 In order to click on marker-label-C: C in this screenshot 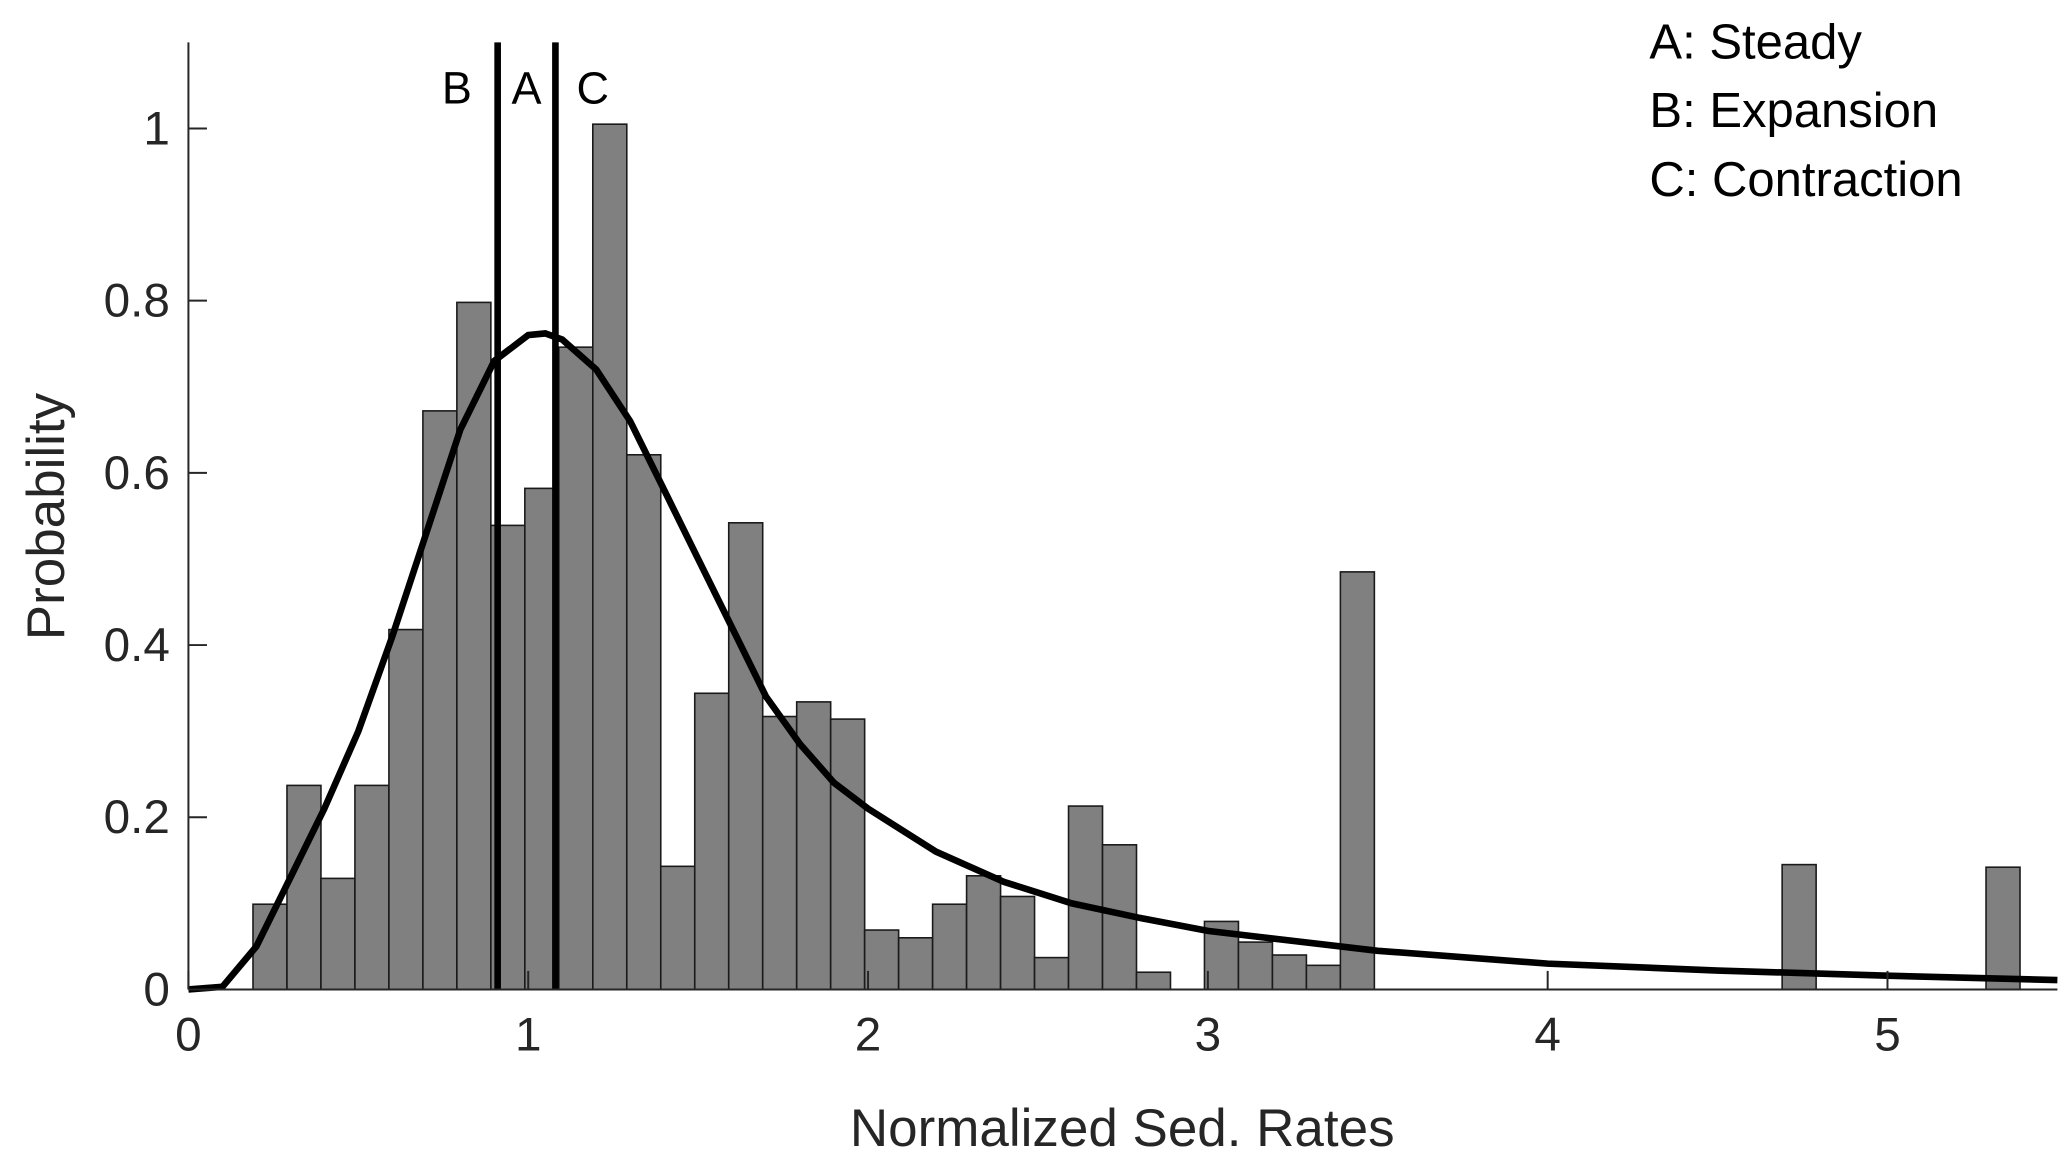, I will do `click(593, 87)`.